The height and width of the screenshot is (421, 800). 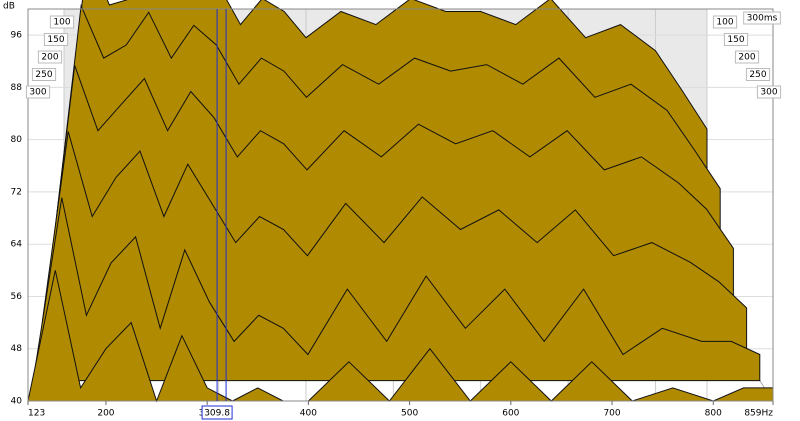 I want to click on time-tick-label-right: 250, so click(x=757, y=75).